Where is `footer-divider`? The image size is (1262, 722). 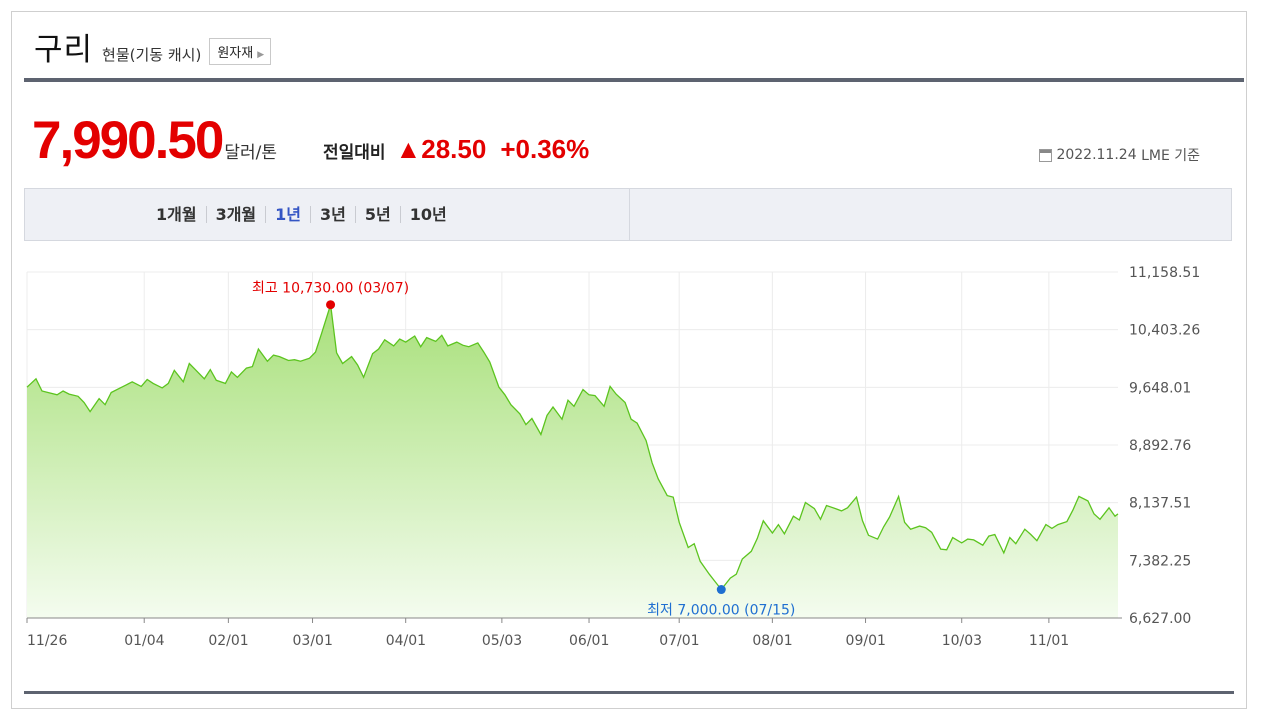
footer-divider is located at coordinates (629, 692).